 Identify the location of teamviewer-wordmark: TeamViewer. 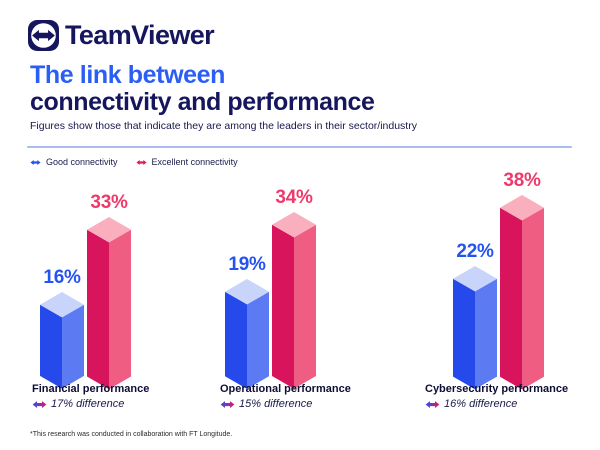
(140, 35).